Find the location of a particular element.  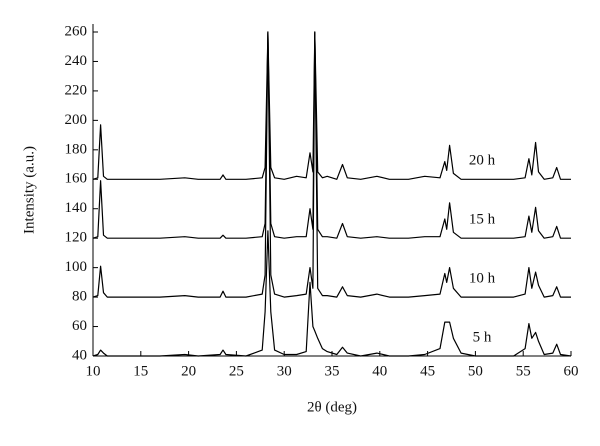

series-label: 20 h is located at coordinates (482, 161).